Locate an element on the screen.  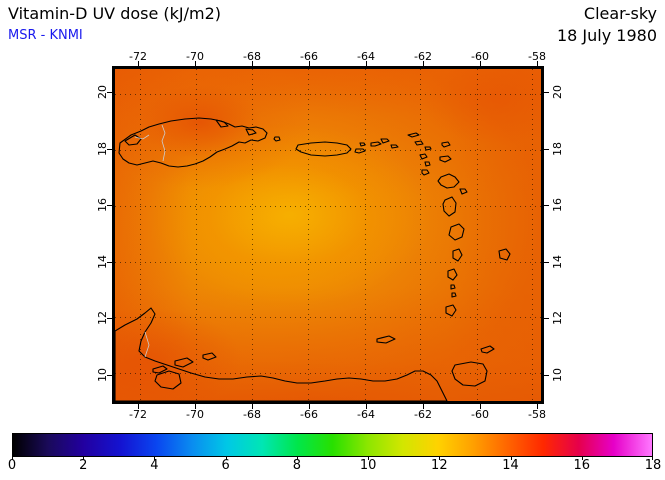
page-title: Vitamin-D UV dose (kJ/m2) is located at coordinates (115, 13).